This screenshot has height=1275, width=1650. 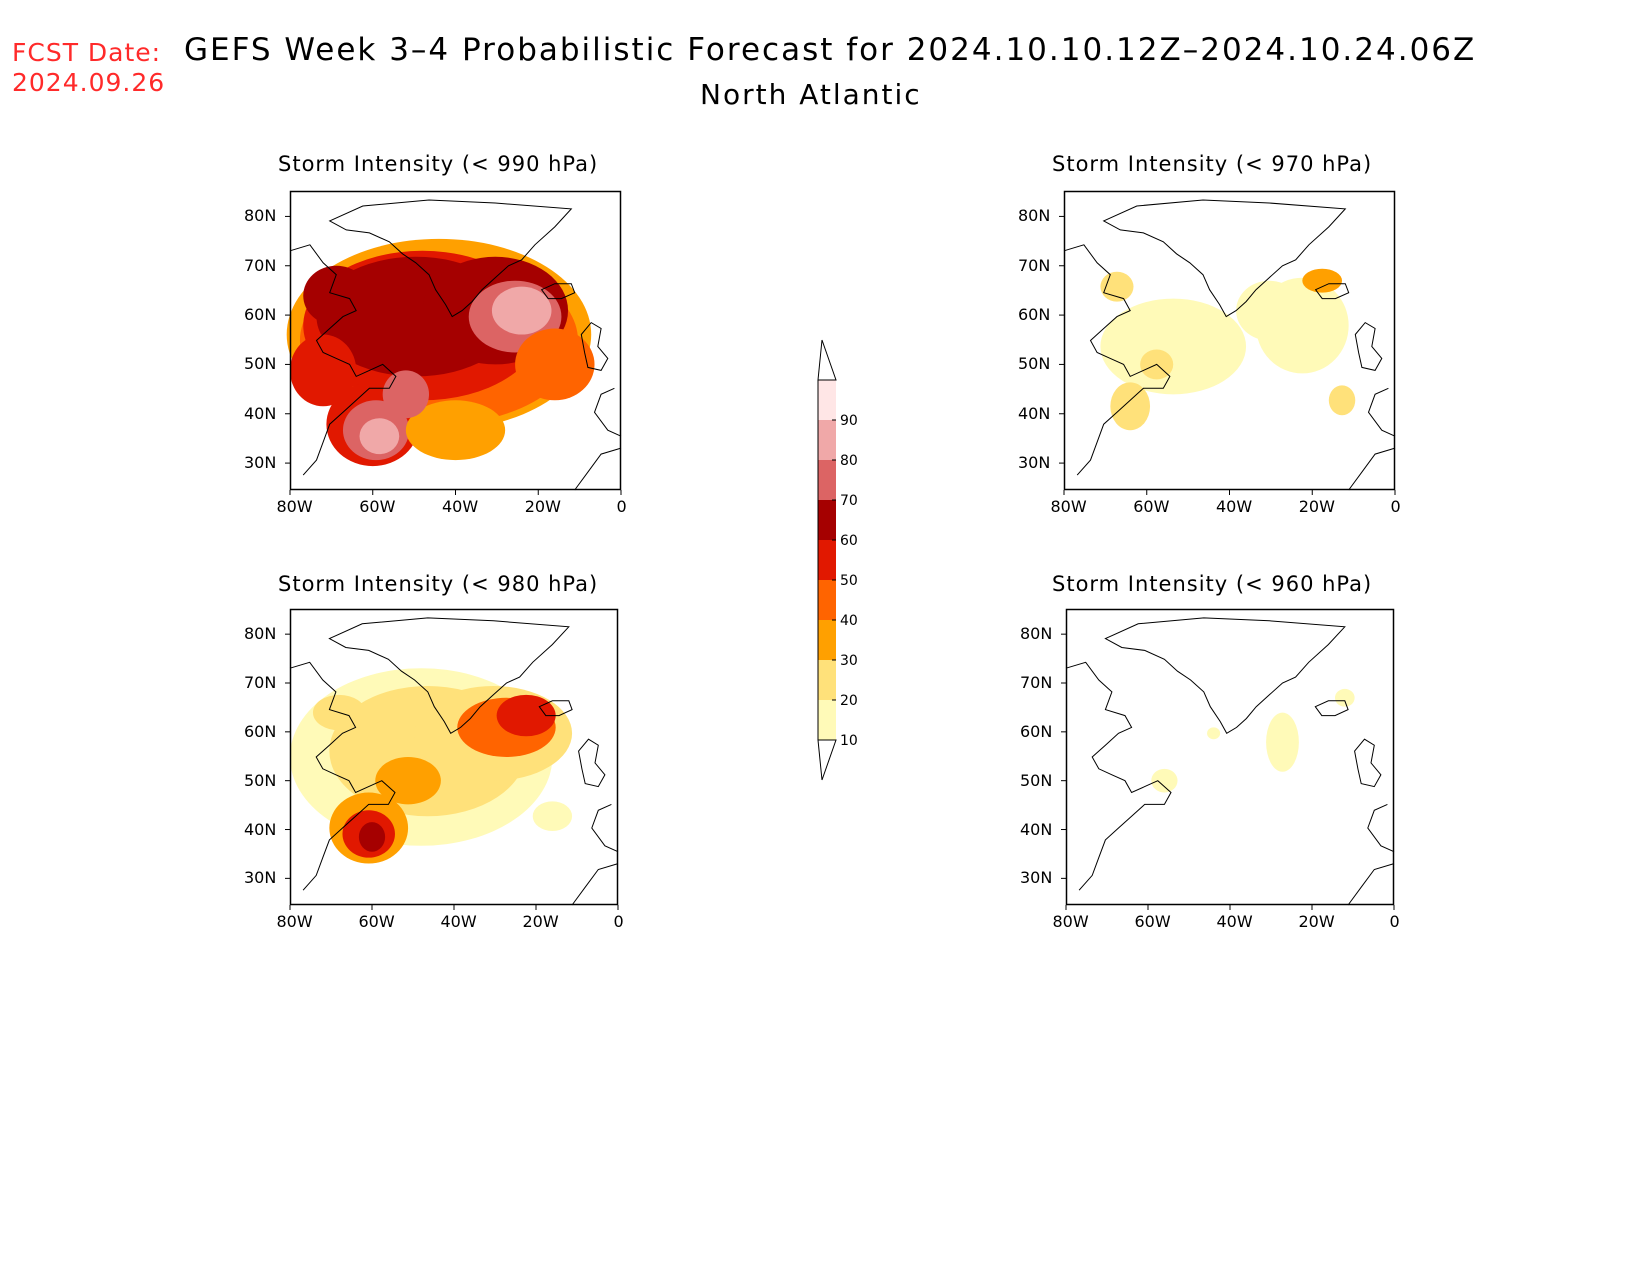 What do you see at coordinates (849, 461) in the screenshot?
I see `colorbar-label: 80` at bounding box center [849, 461].